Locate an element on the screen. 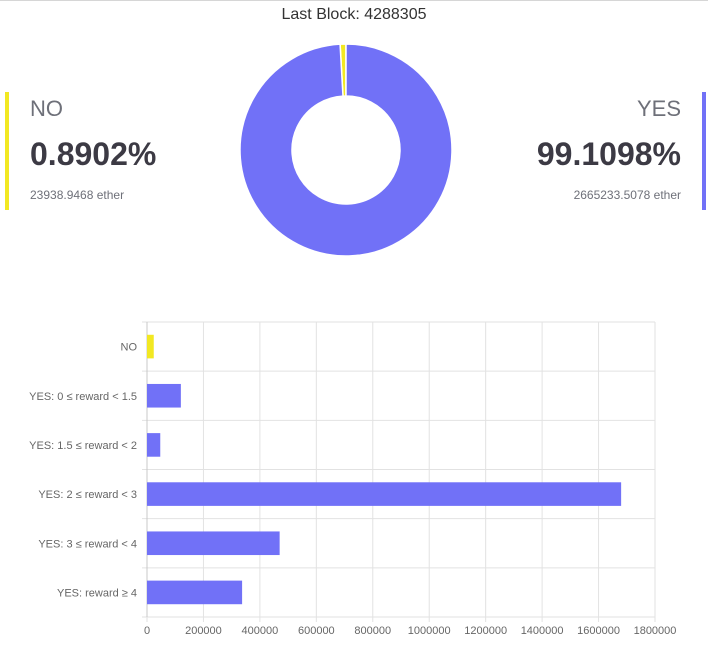 Image resolution: width=708 pixels, height=647 pixels. vote-donut-chart is located at coordinates (346, 150).